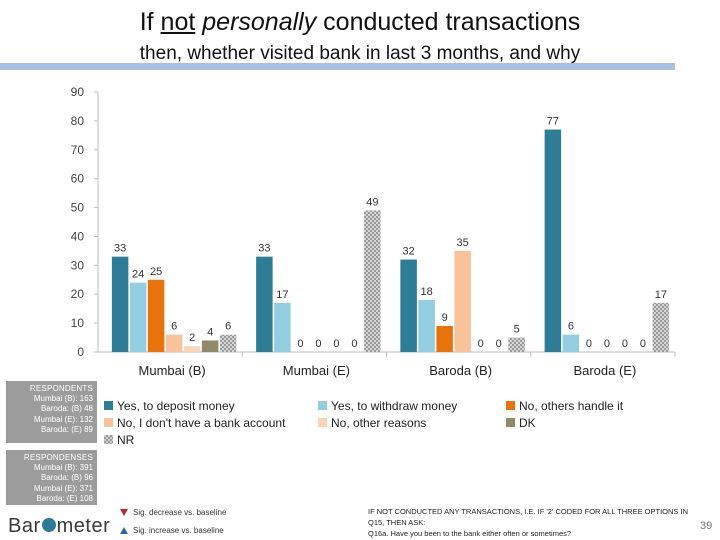 The width and height of the screenshot is (720, 540). I want to click on page-number: 39, so click(706, 526).